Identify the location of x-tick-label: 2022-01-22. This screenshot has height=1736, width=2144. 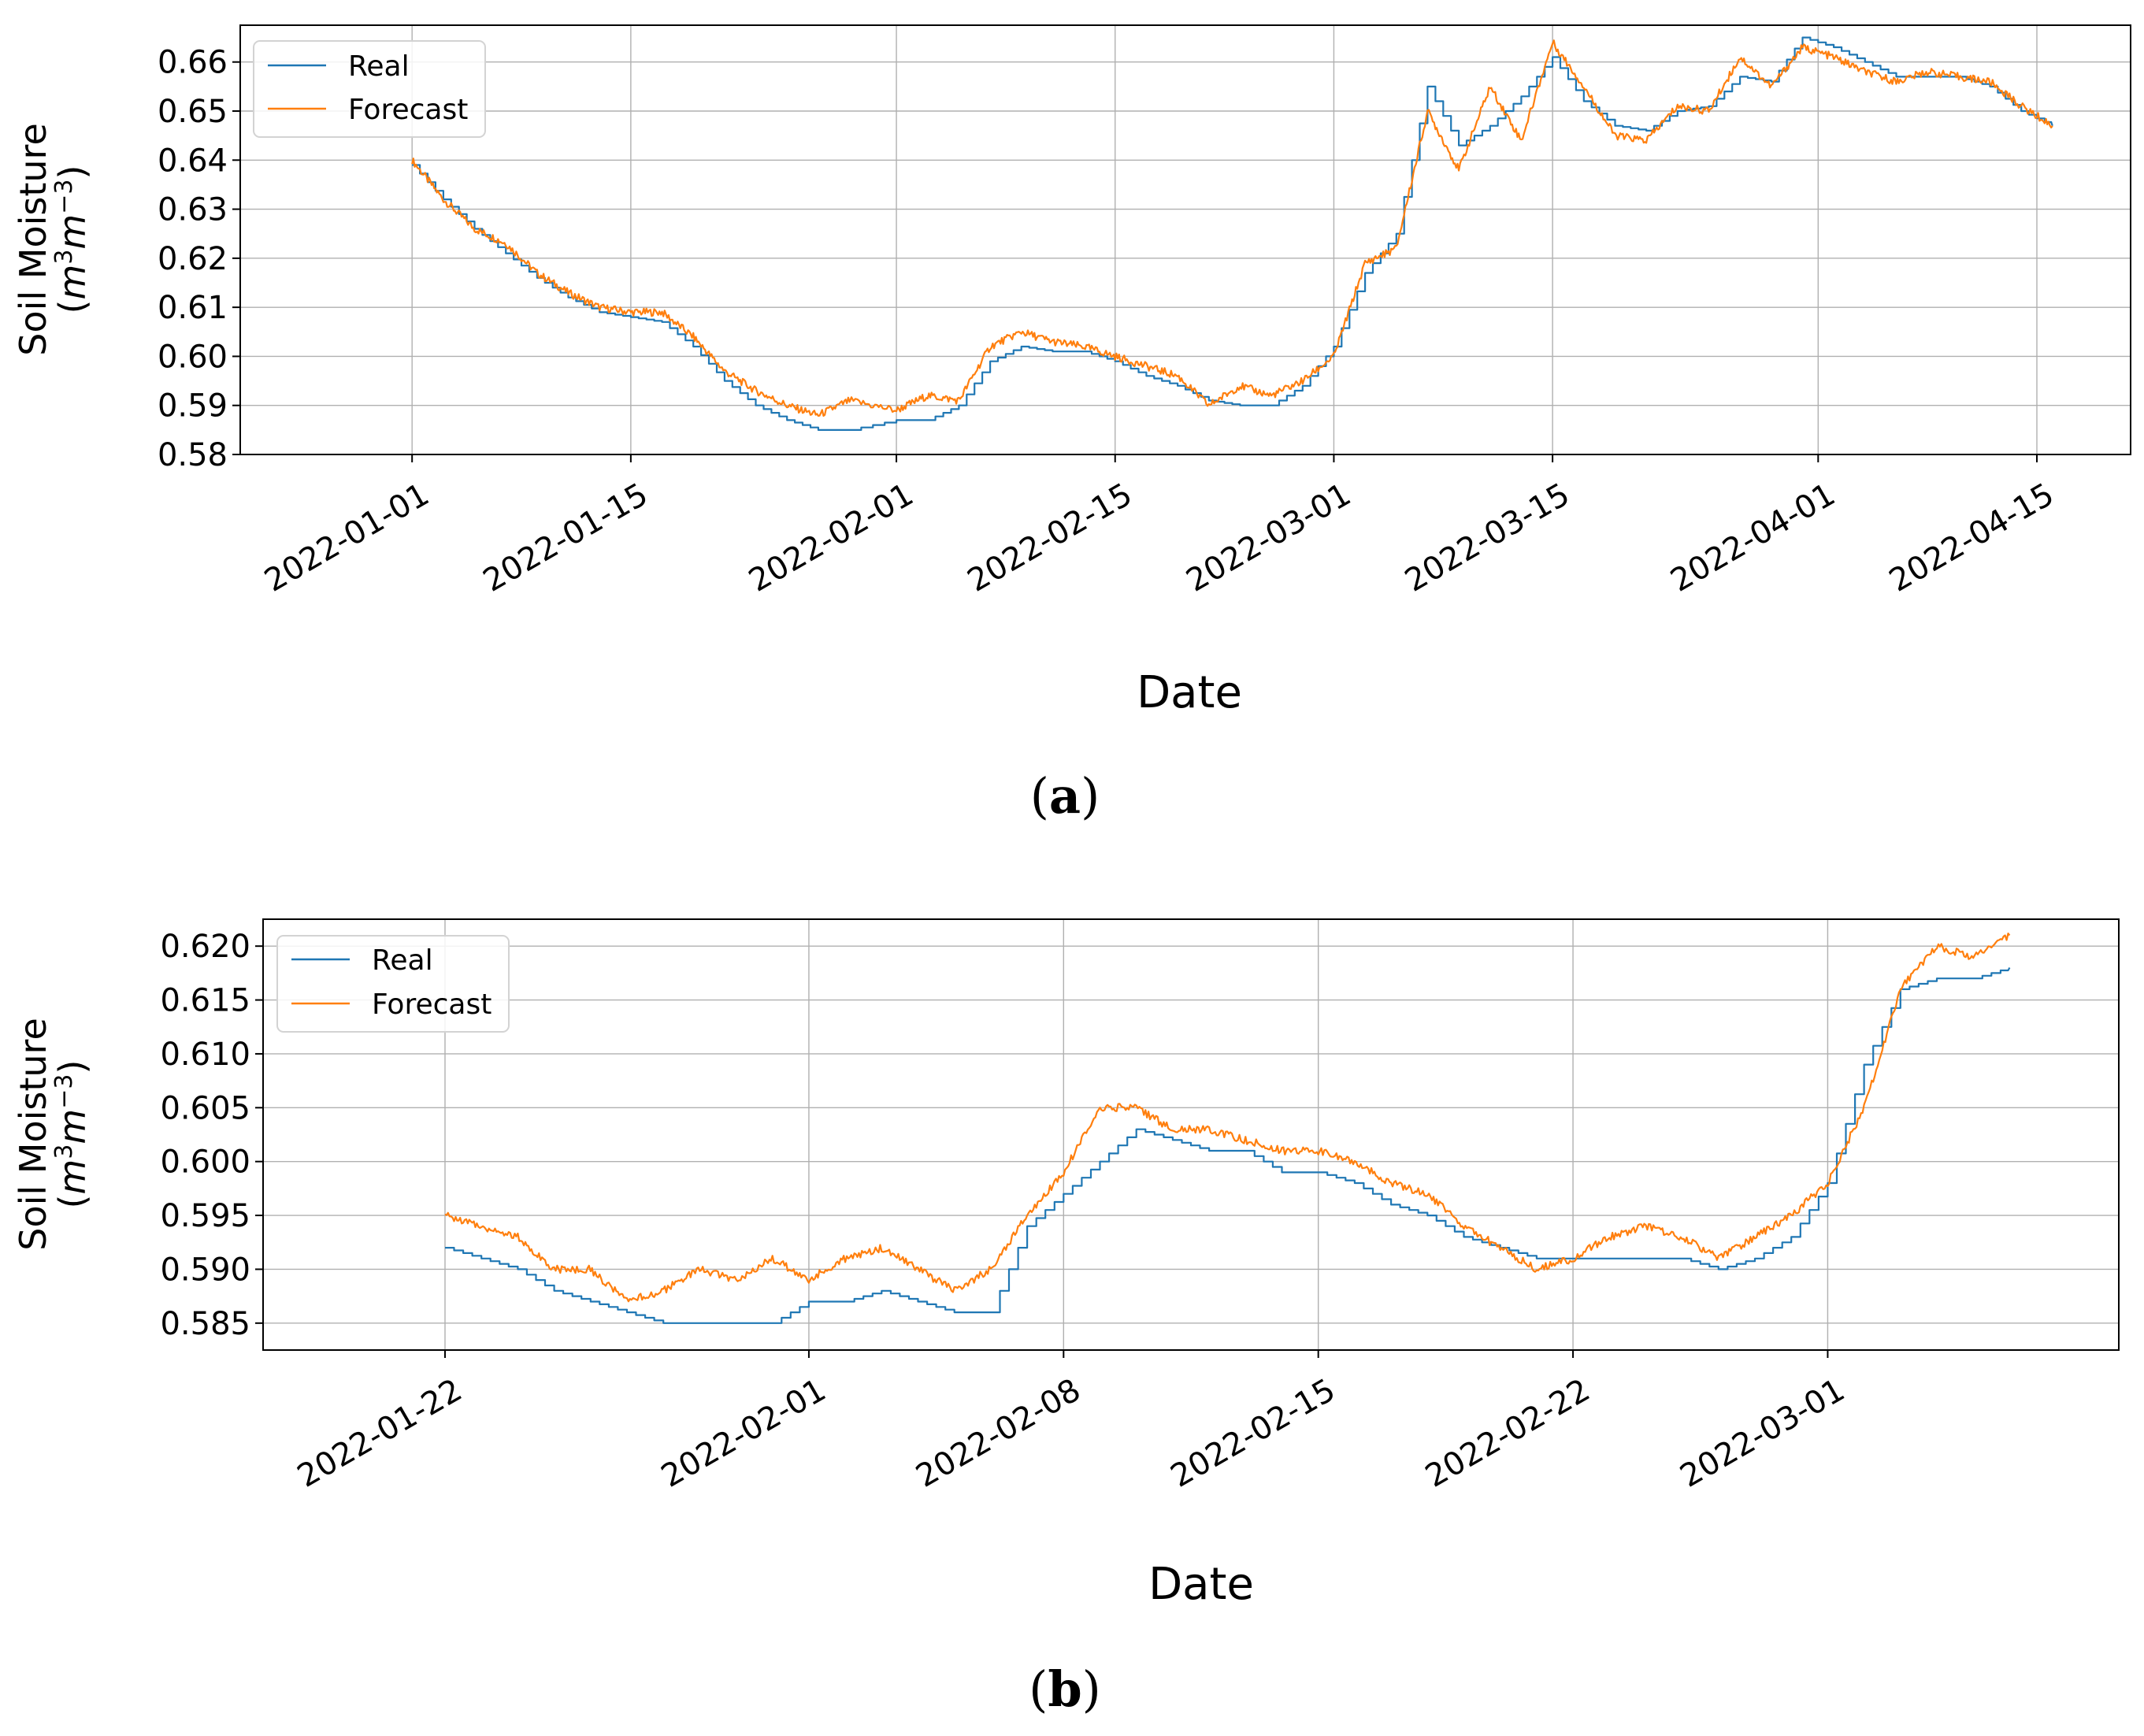
(379, 1434).